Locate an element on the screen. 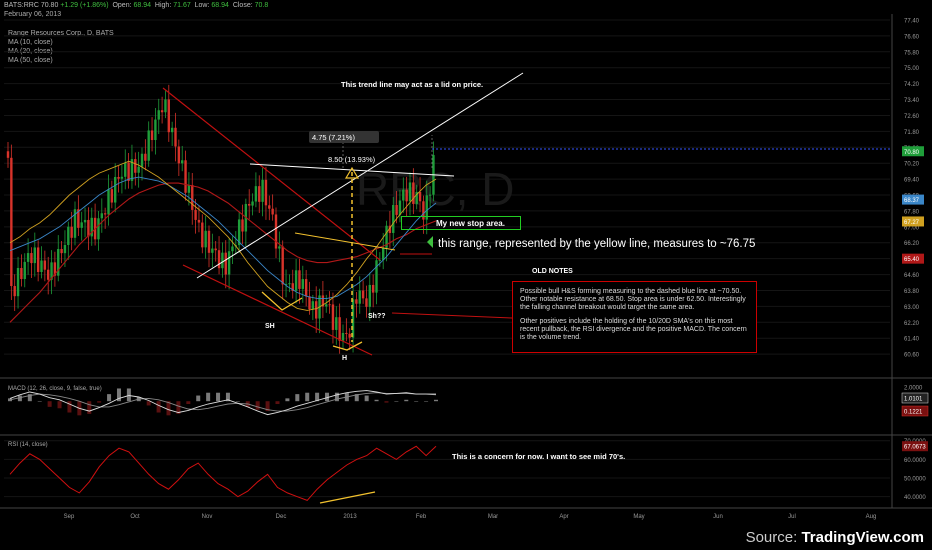 The height and width of the screenshot is (550, 932). macd-line is located at coordinates (222, 403).